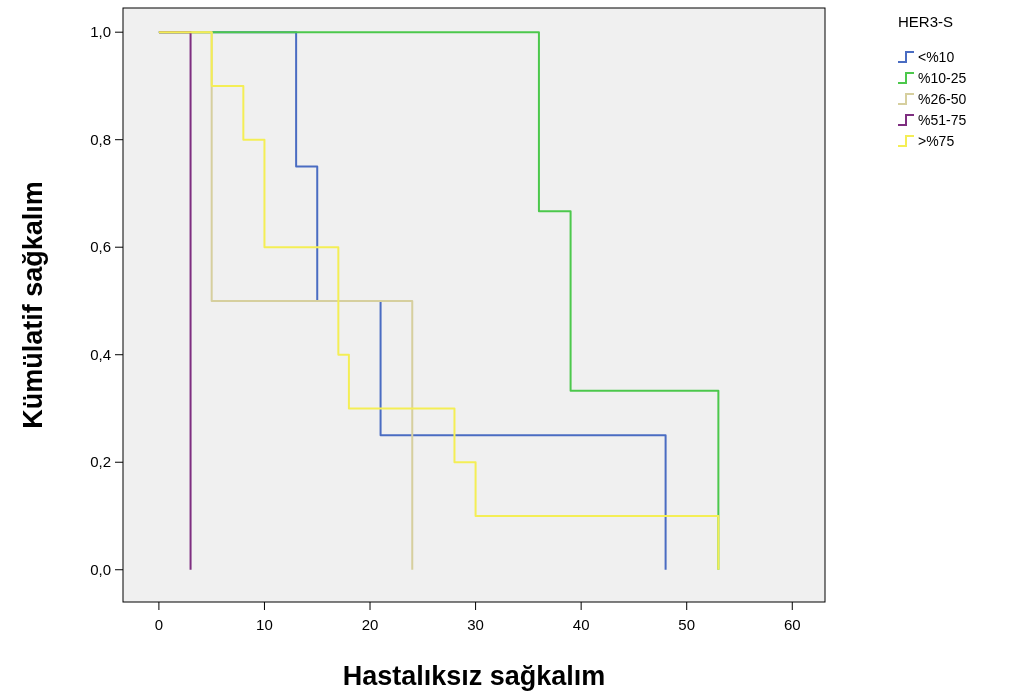 This screenshot has height=700, width=1011. What do you see at coordinates (936, 57) in the screenshot?
I see `legend-label: <%10` at bounding box center [936, 57].